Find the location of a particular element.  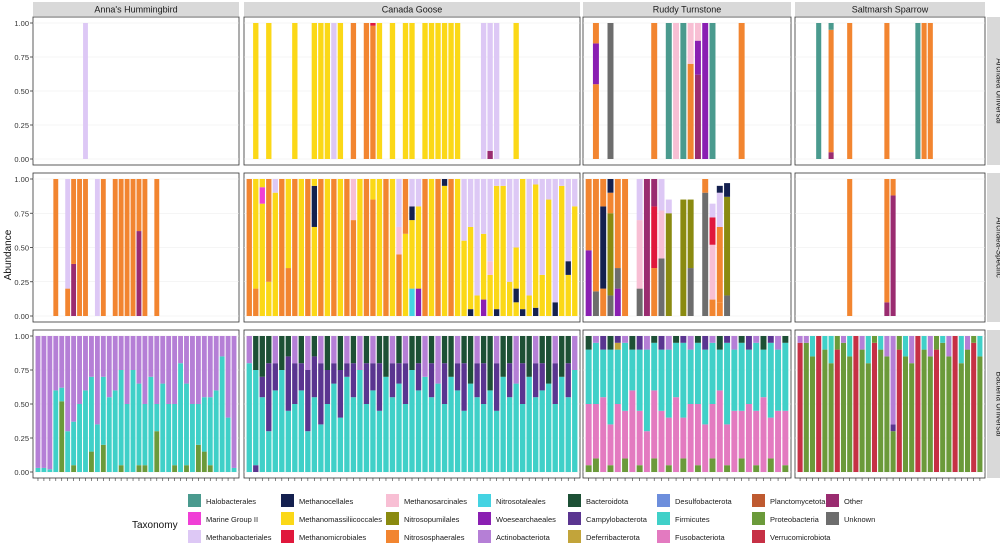

legend-label: Unknown is located at coordinates (859, 519).